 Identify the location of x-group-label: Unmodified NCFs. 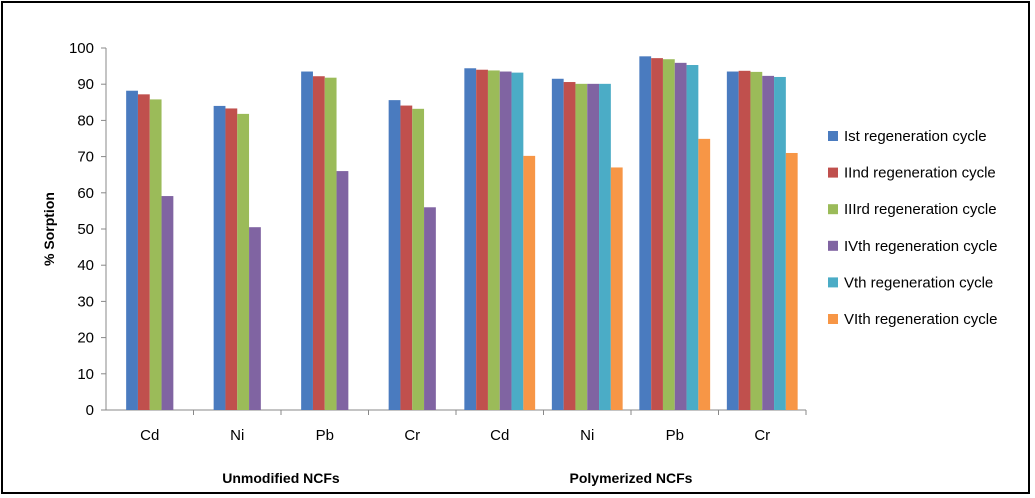
(281, 478).